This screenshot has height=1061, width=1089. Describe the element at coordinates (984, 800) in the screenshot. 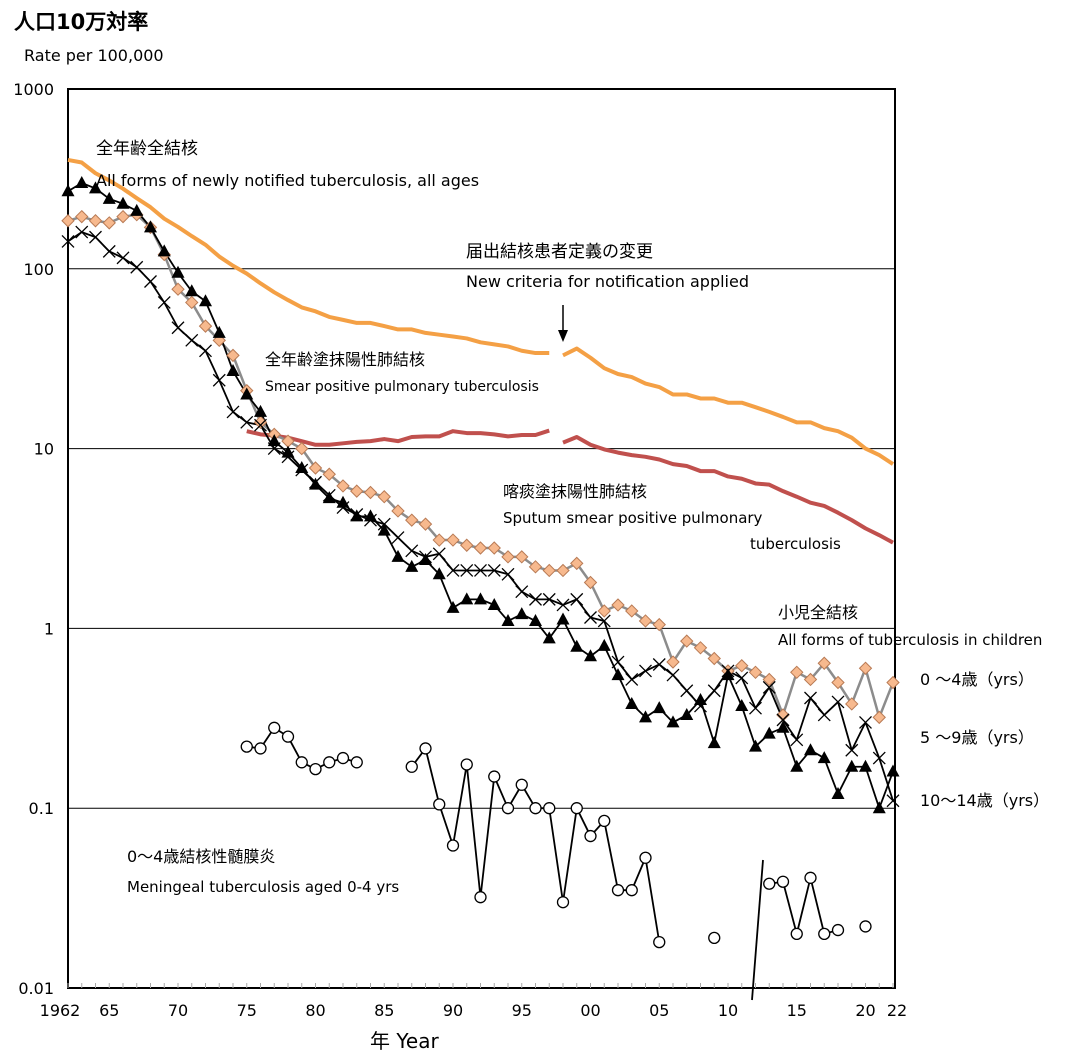

I see `age10-14-label: 10～14歳（yrs）` at that location.